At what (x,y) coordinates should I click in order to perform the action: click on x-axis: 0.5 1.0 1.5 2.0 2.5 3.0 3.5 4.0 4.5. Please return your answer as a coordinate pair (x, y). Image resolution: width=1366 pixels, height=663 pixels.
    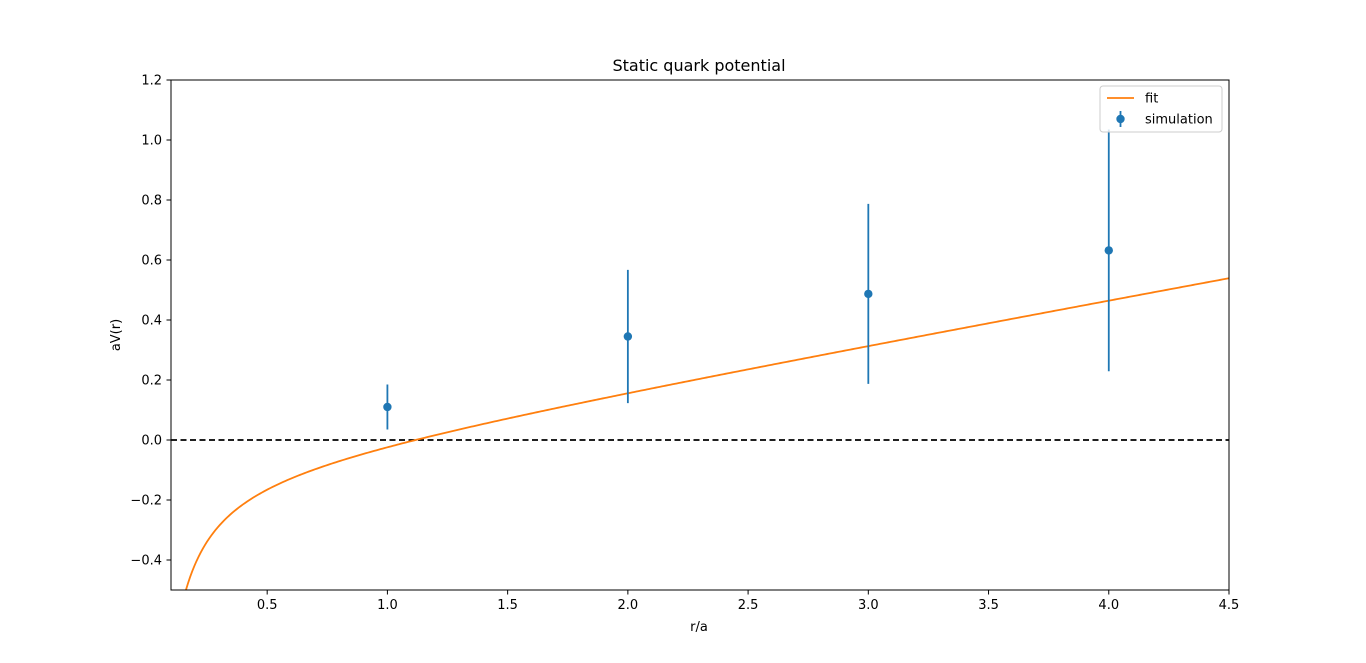
    Looking at the image, I should click on (748, 601).